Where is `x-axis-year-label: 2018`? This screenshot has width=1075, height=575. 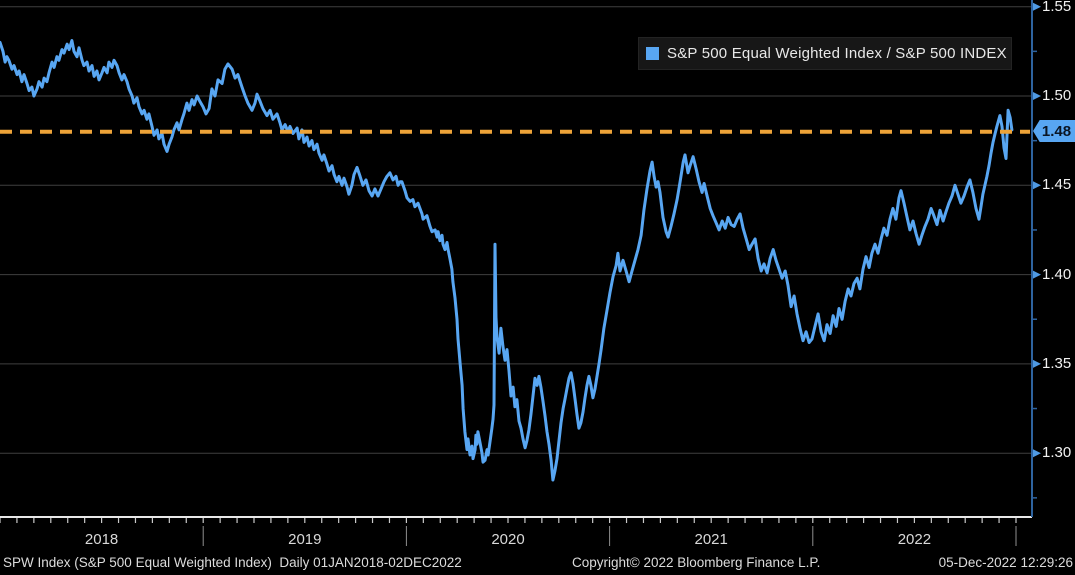 x-axis-year-label: 2018 is located at coordinates (101, 539).